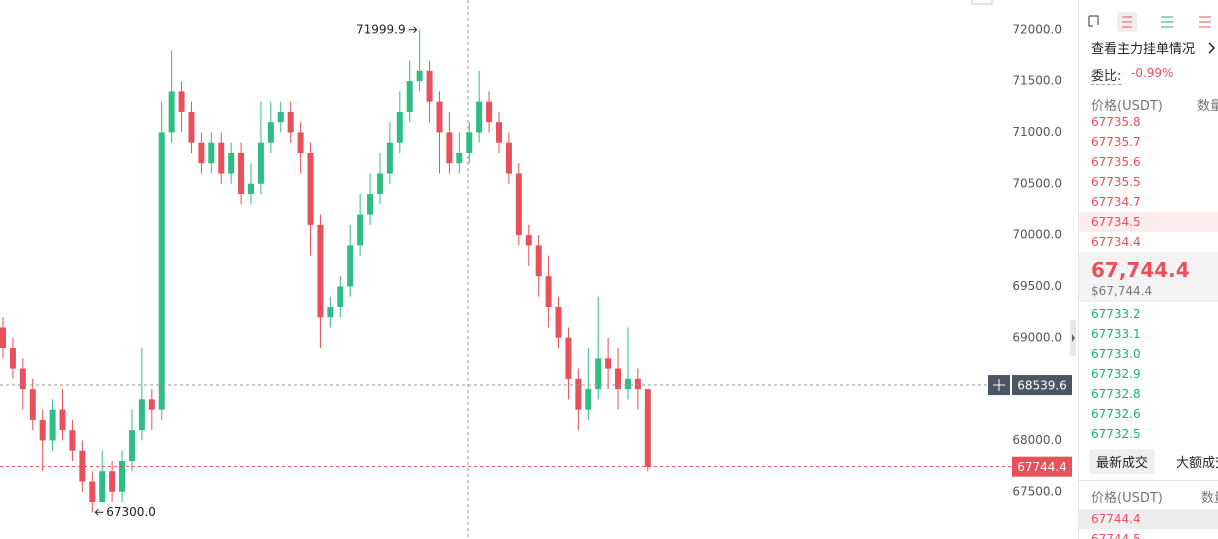 The width and height of the screenshot is (1218, 539). I want to click on last-price-label: 67744.4, so click(1042, 467).